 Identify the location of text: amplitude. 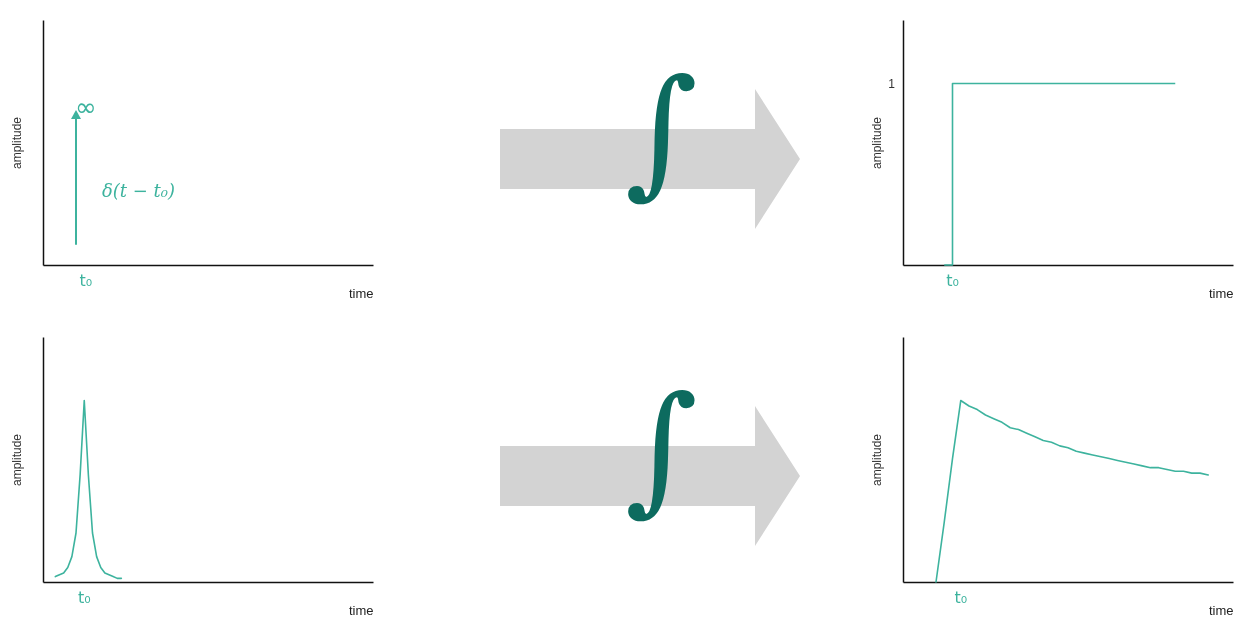
(16, 143).